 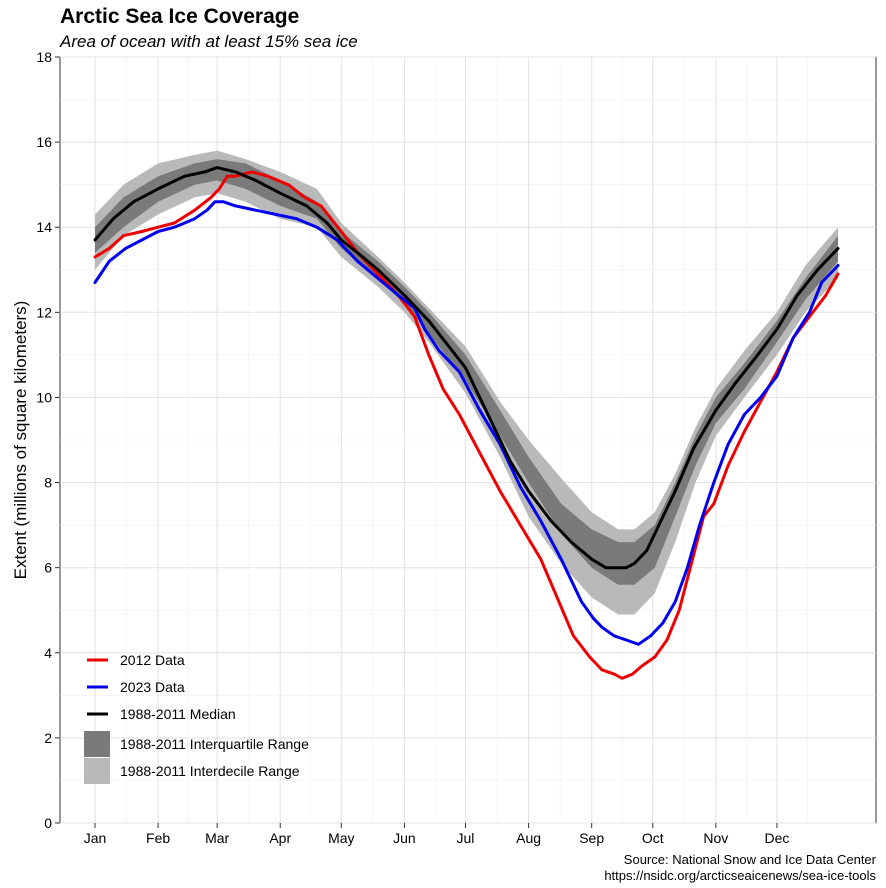 I want to click on y-tick-label: 12, so click(x=44, y=312).